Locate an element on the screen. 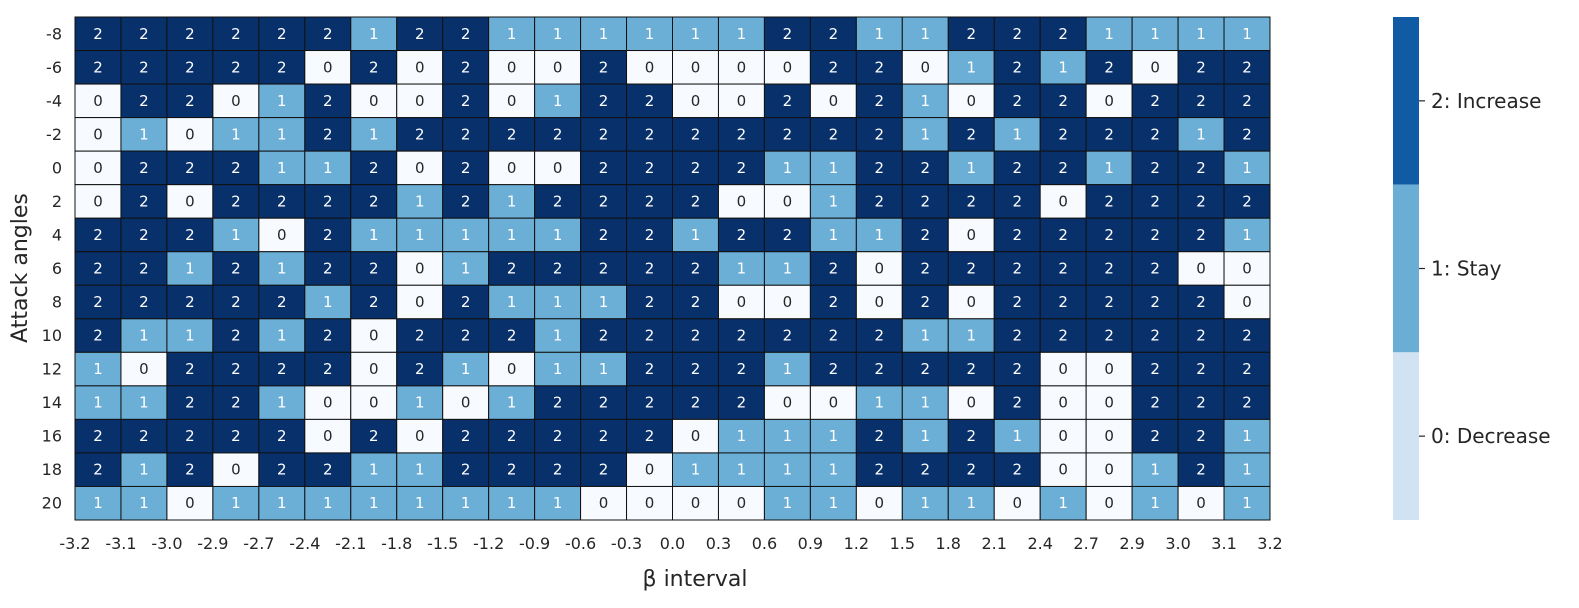  y-tick-label: 14 is located at coordinates (52, 402).